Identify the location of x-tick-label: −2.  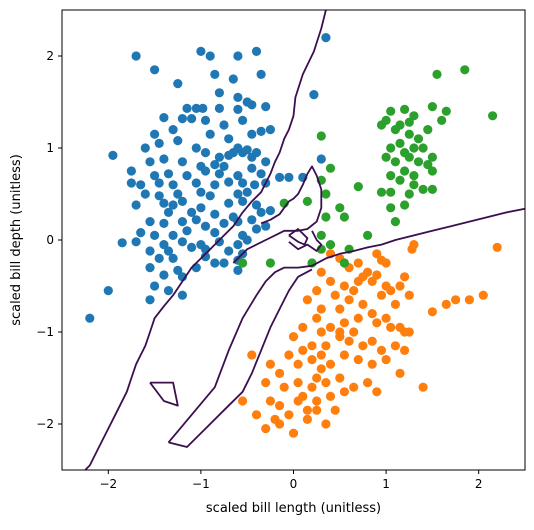
(108, 484).